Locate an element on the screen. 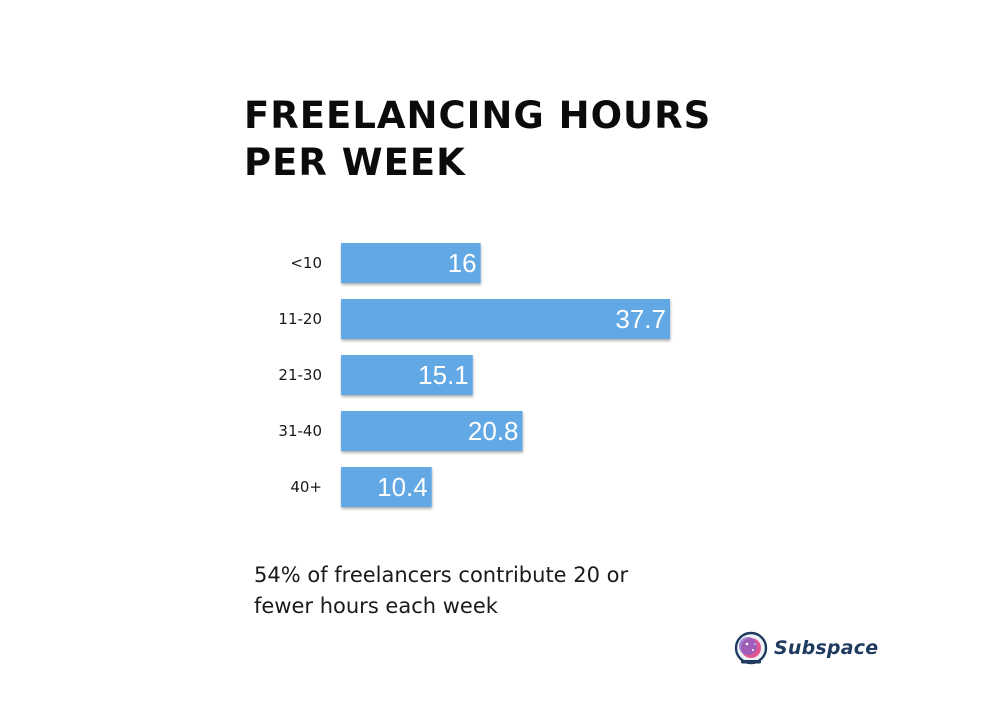 Image resolution: width=1000 pixels, height=706 pixels. chart-caption-line-1: 54% of freelancers contribute 20 or is located at coordinates (441, 575).